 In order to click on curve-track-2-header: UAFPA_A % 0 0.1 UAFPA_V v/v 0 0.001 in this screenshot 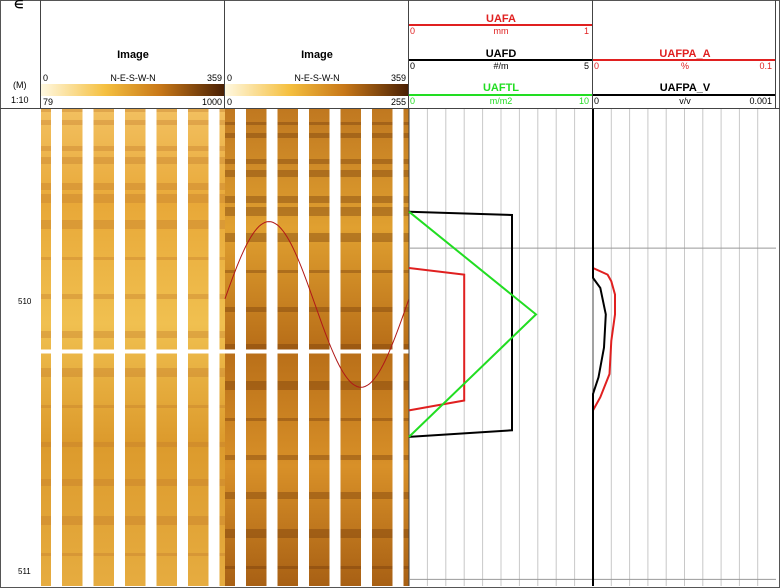, I will do `click(684, 54)`.